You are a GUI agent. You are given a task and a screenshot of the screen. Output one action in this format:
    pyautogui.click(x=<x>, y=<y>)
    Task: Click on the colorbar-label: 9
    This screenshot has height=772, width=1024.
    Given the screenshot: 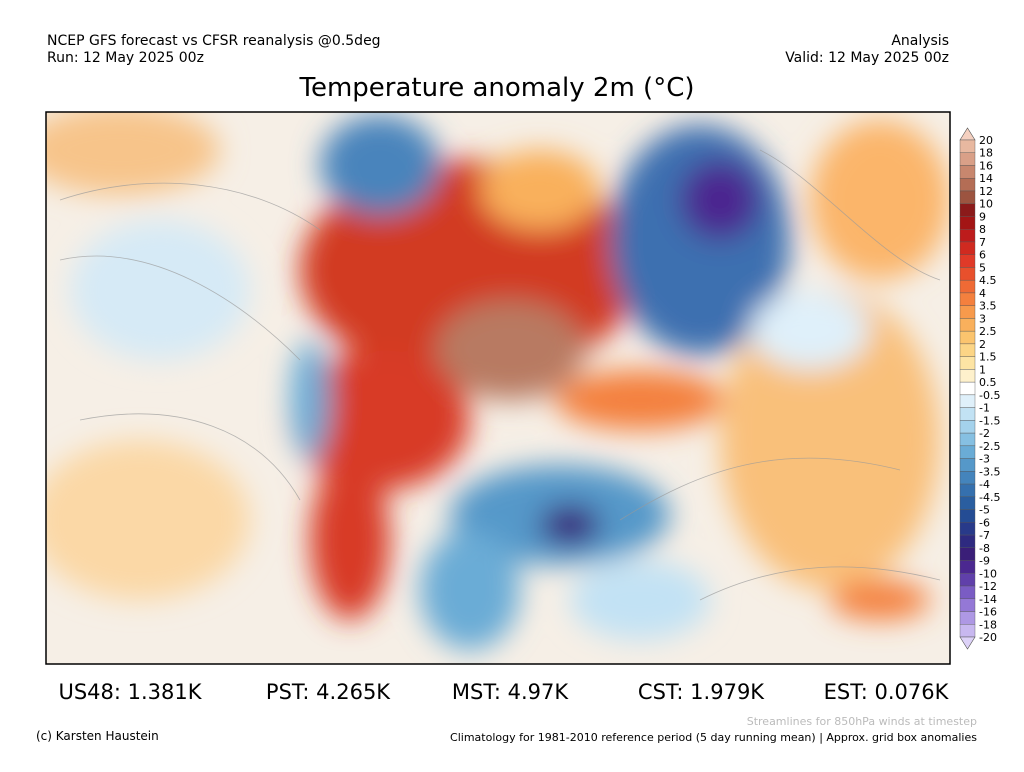 What is the action you would take?
    pyautogui.click(x=982, y=216)
    